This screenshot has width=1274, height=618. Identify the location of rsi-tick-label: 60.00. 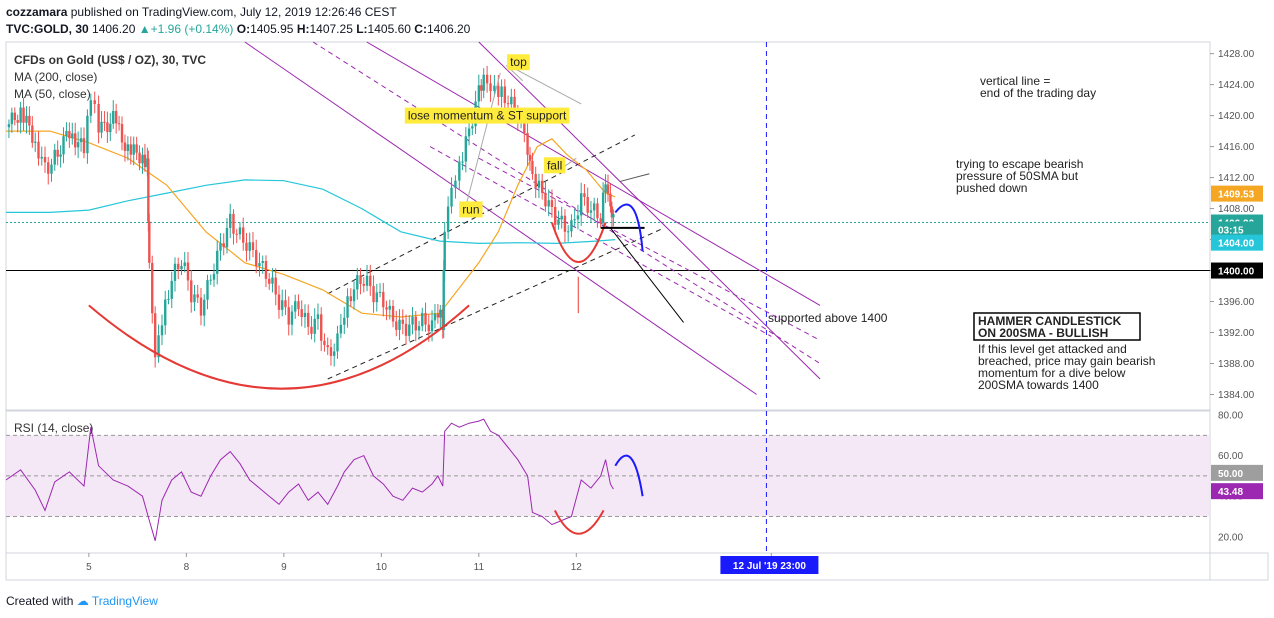
(1230, 456).